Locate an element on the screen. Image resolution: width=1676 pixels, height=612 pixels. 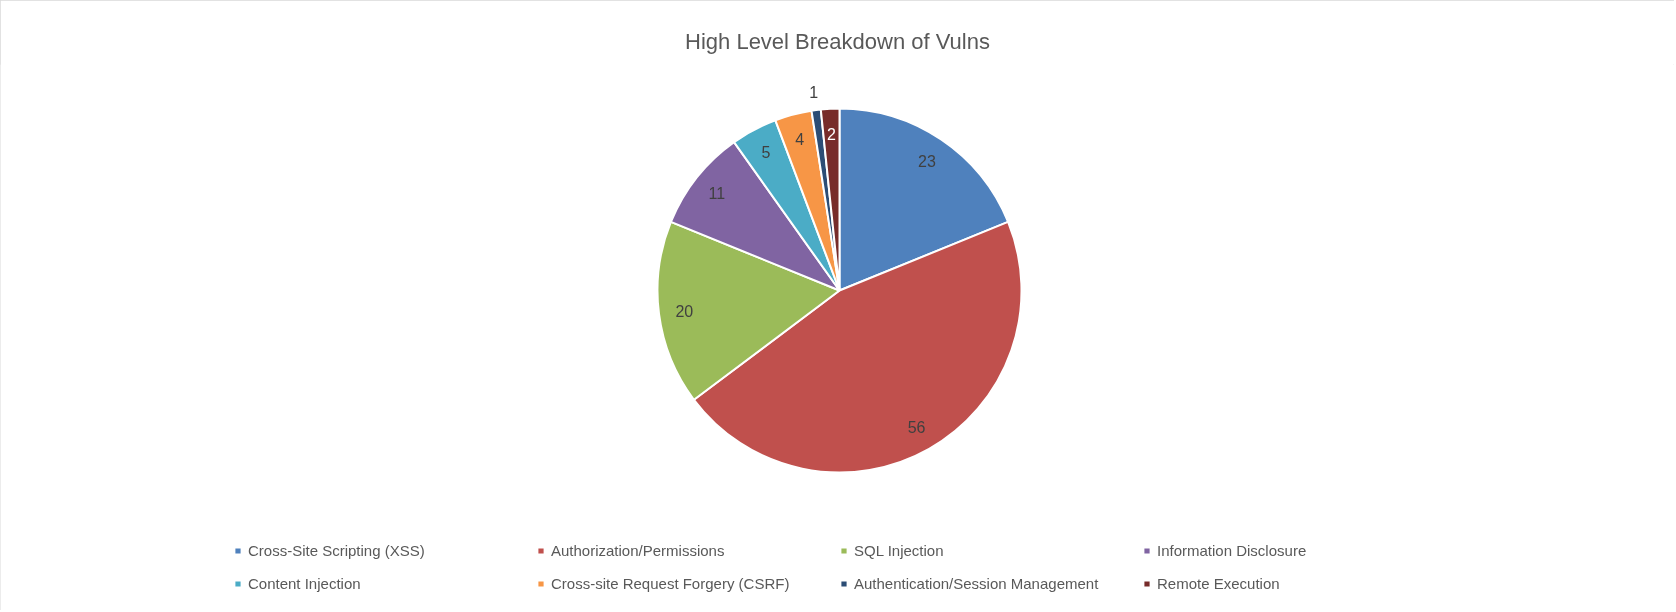
data-label: 1 is located at coordinates (814, 92).